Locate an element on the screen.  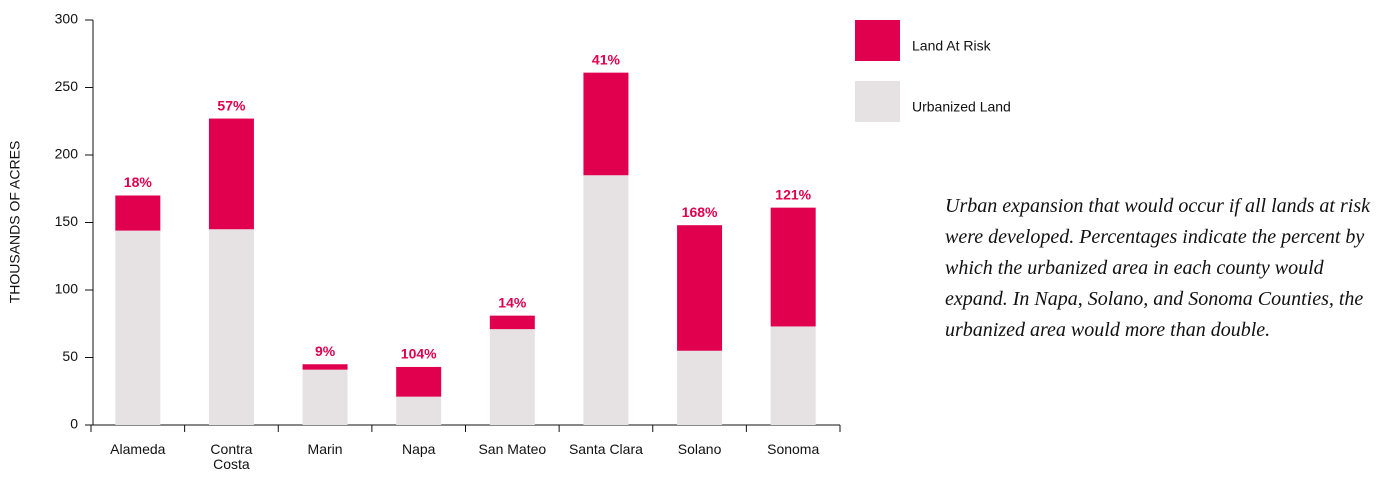
x-tick-label: San Mateo is located at coordinates (512, 449).